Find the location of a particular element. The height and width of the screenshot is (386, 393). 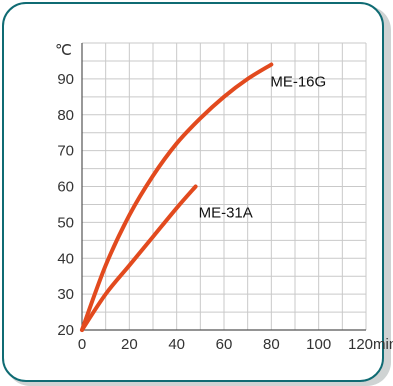

x-tick-label: 120min is located at coordinates (370, 344).